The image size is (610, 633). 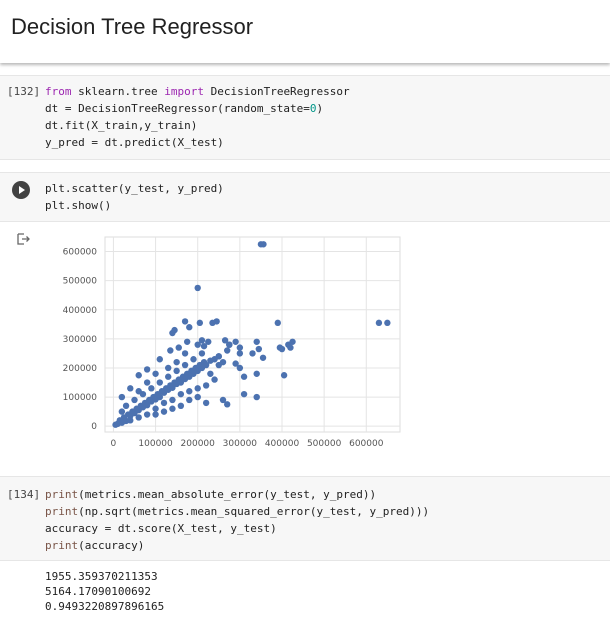 What do you see at coordinates (240, 444) in the screenshot?
I see `x-tick-label: 300000` at bounding box center [240, 444].